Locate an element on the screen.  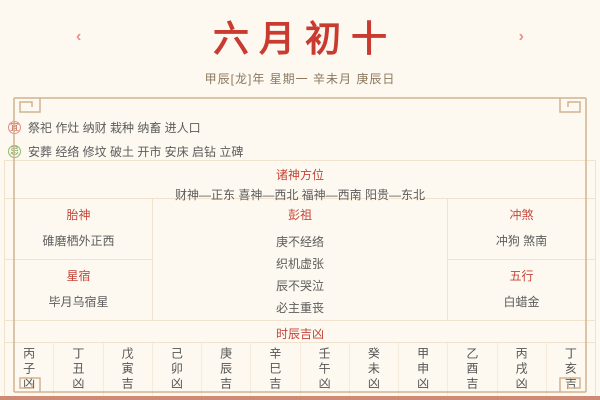
yi-items: 祭祀 作灶 纳财 栽种 纳畜 进人口 is located at coordinates (114, 127).